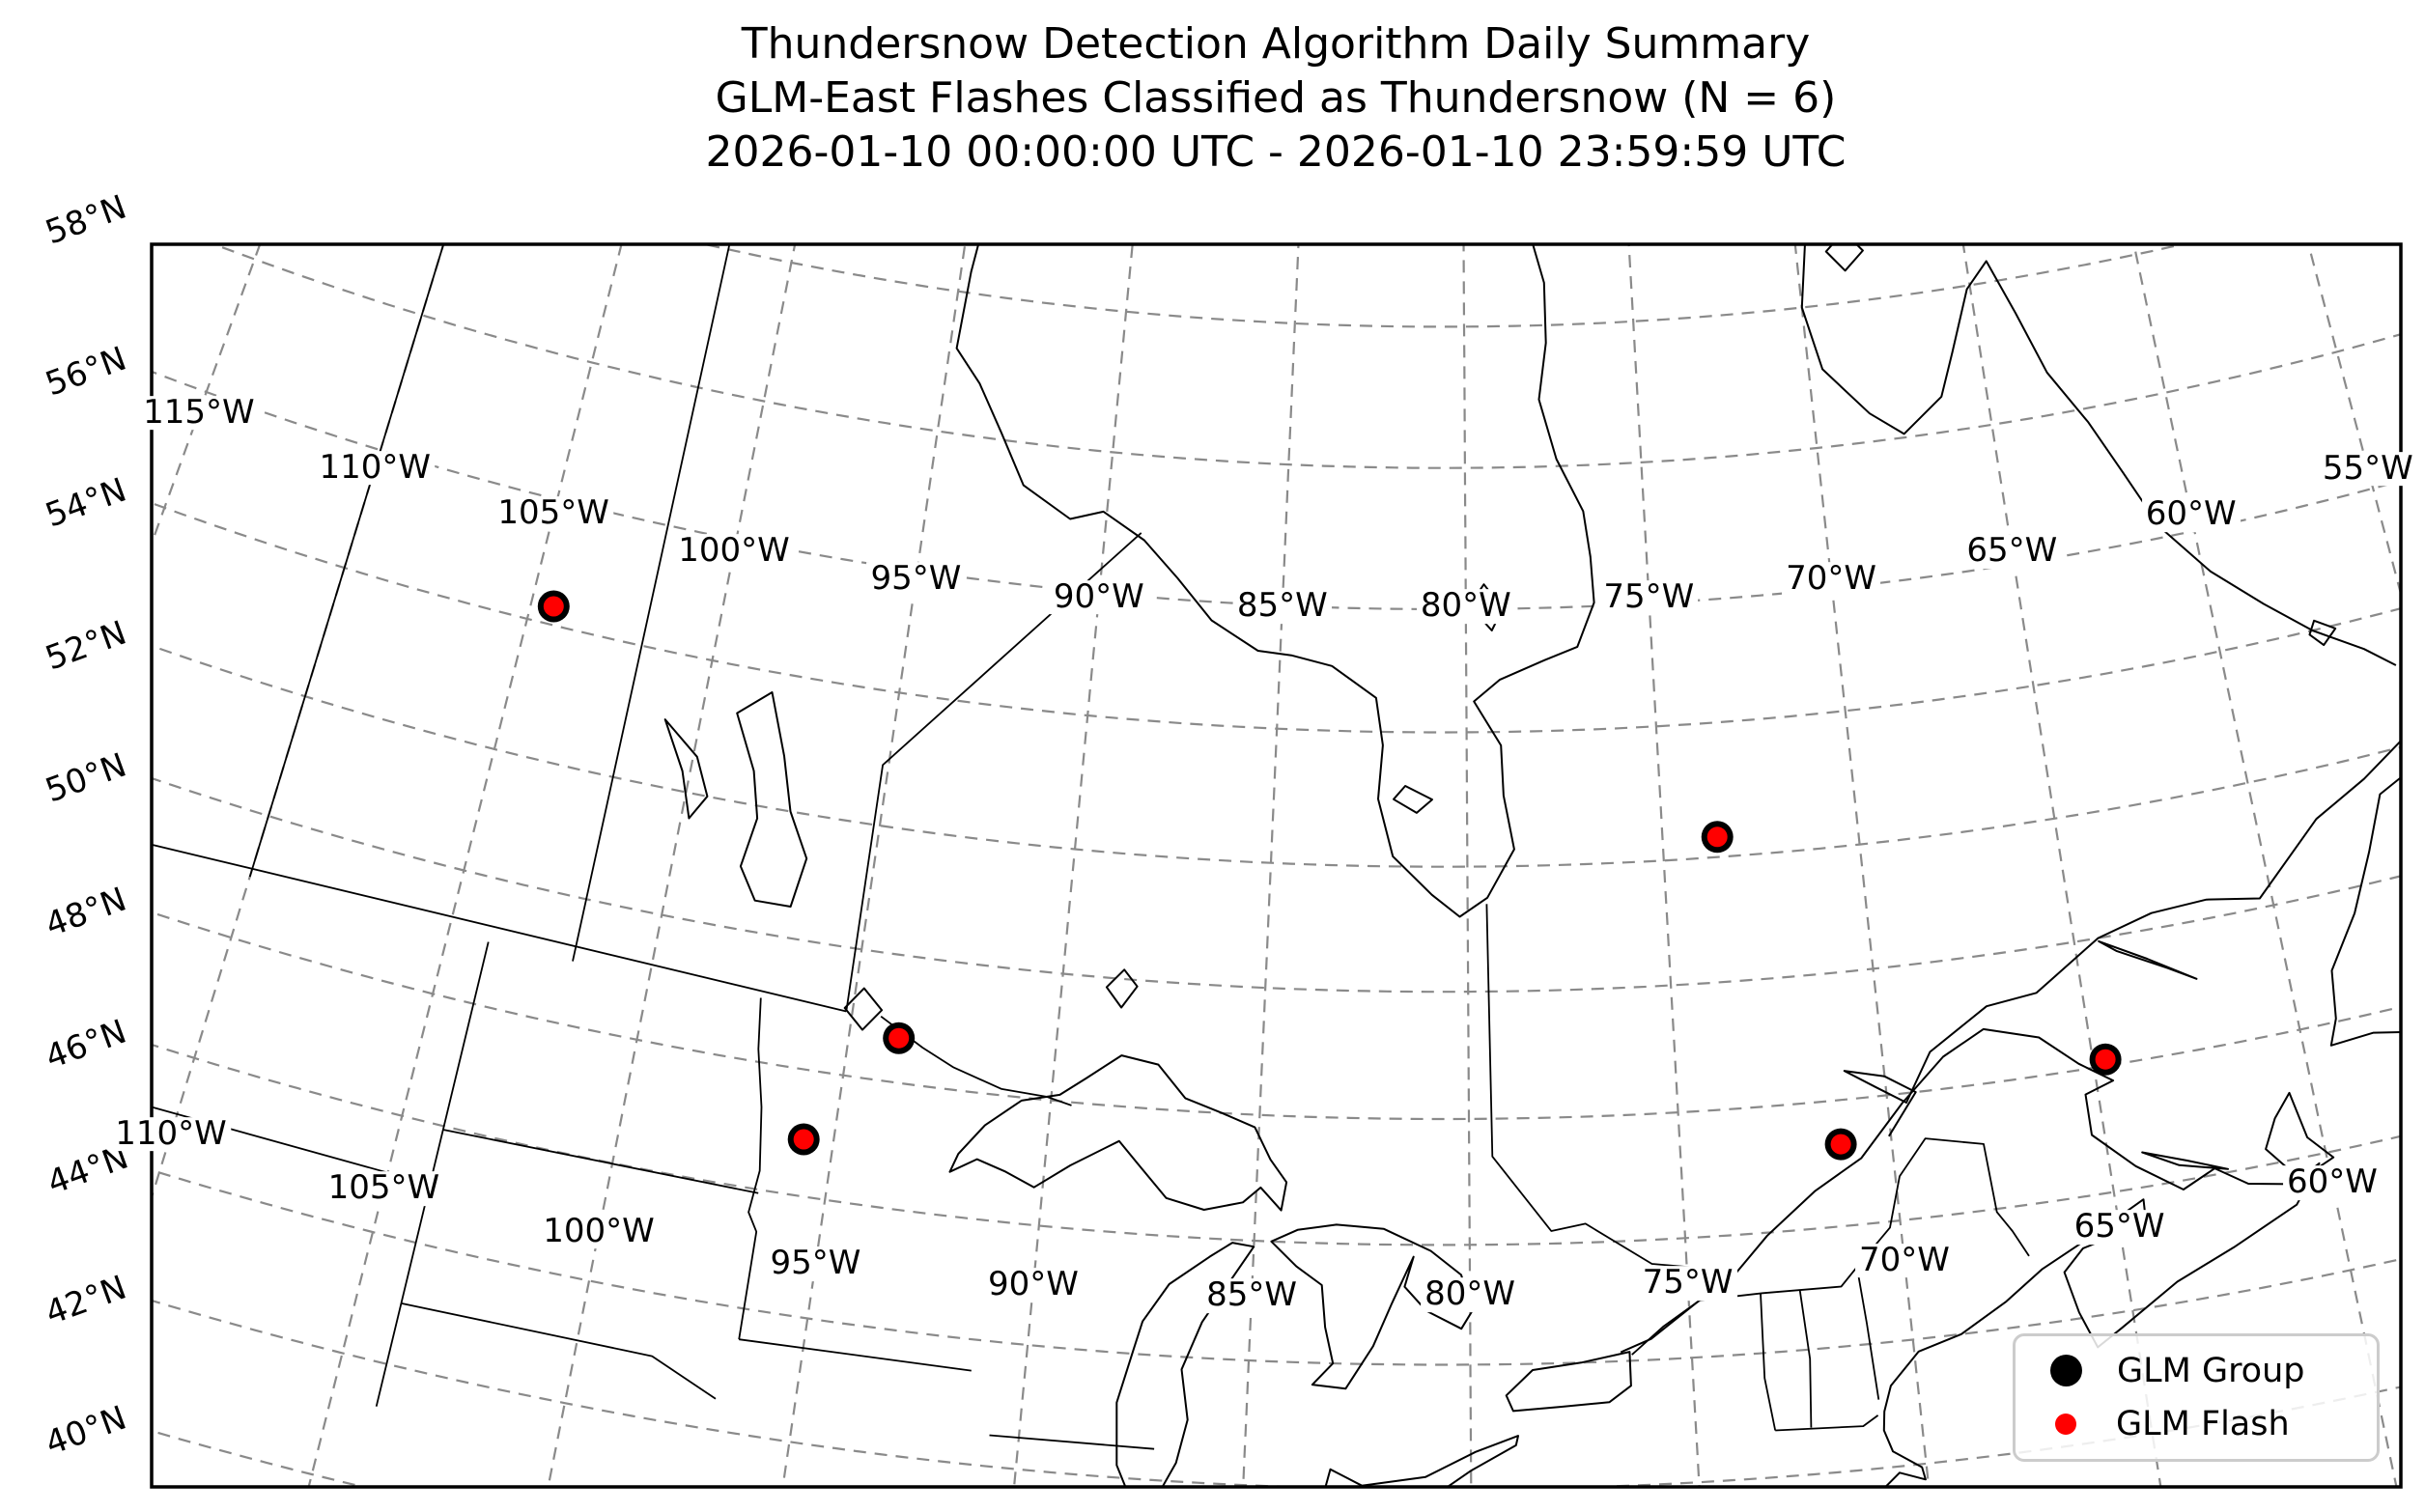  I want to click on gridline-meridian-65w, so click(2061, 866).